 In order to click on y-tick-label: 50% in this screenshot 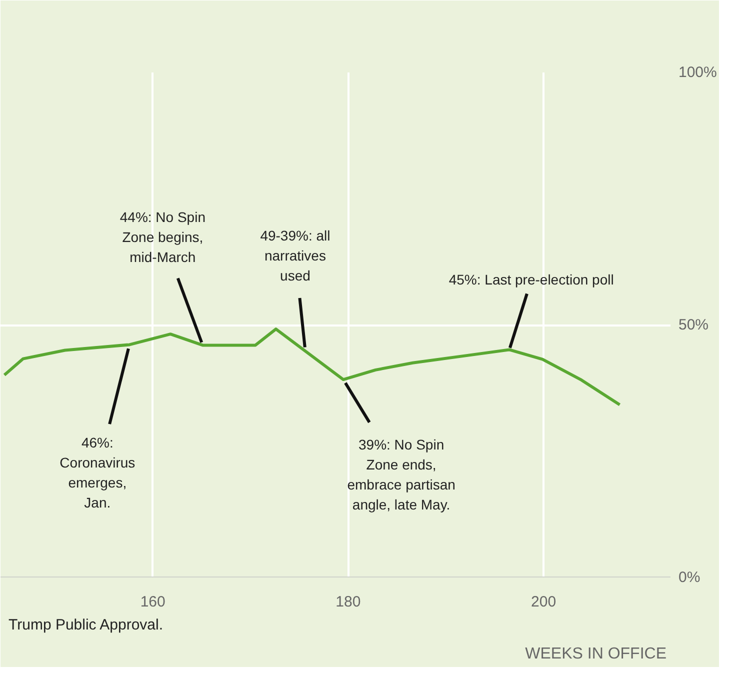, I will do `click(693, 325)`.